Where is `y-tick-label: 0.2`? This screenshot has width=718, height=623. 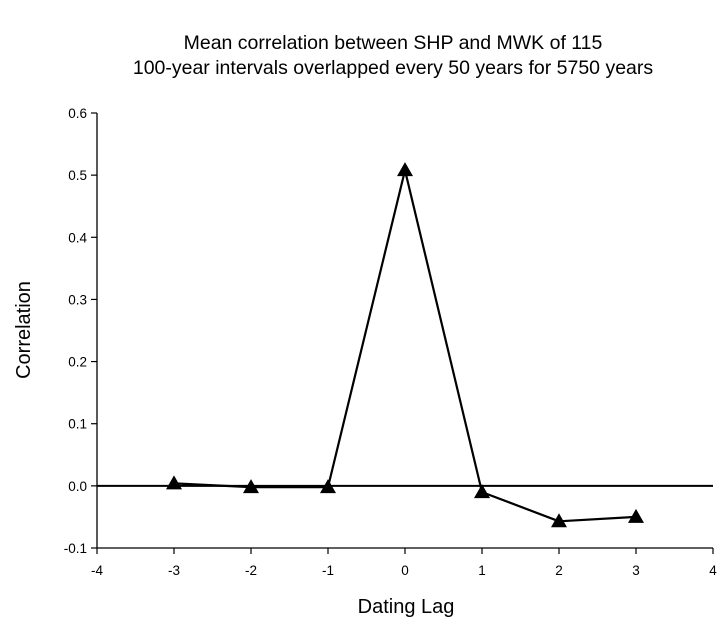
y-tick-label: 0.2 is located at coordinates (77, 362).